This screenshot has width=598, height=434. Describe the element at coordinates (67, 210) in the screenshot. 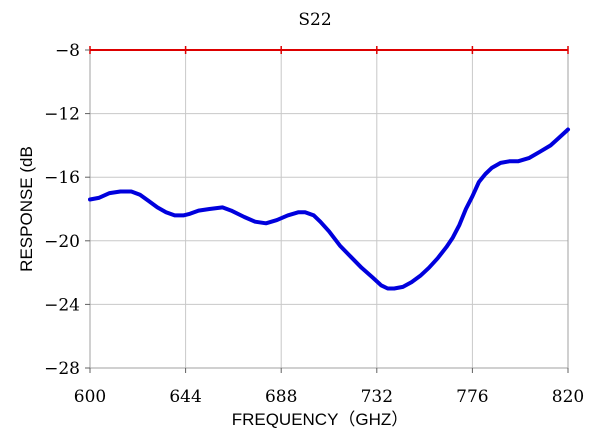

I see `y-tick-labels: −8 −12 −16 −20 −24 −28` at that location.